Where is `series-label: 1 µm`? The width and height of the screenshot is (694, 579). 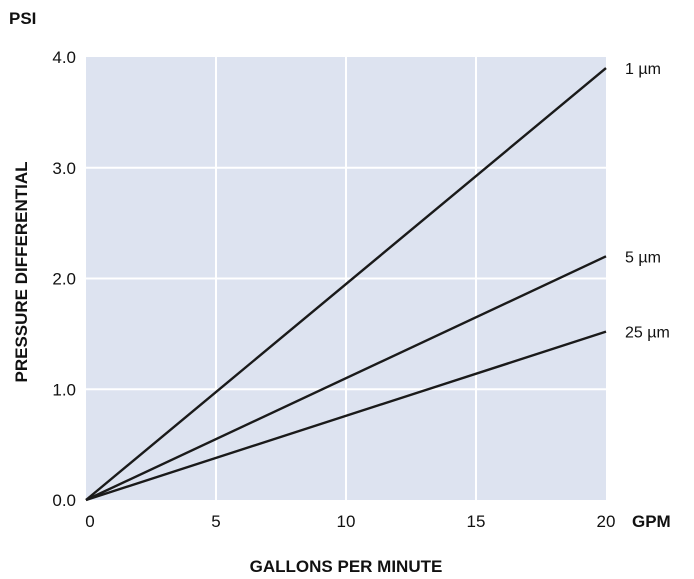 series-label: 1 µm is located at coordinates (643, 69).